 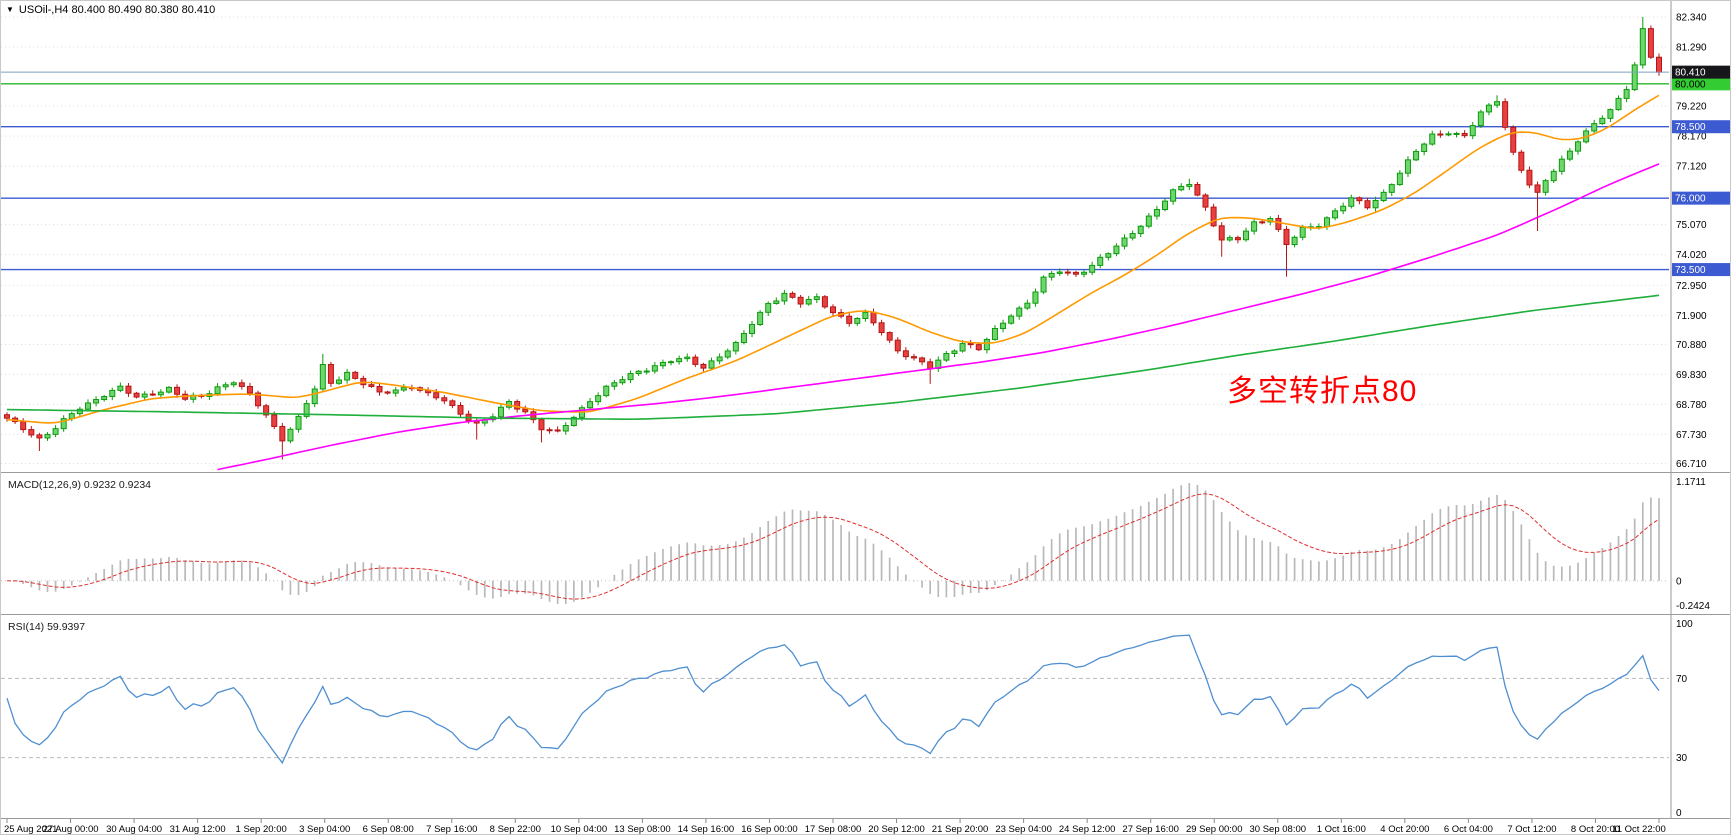 I want to click on time-axis-label: 1 Sep 20:00, so click(x=261, y=829).